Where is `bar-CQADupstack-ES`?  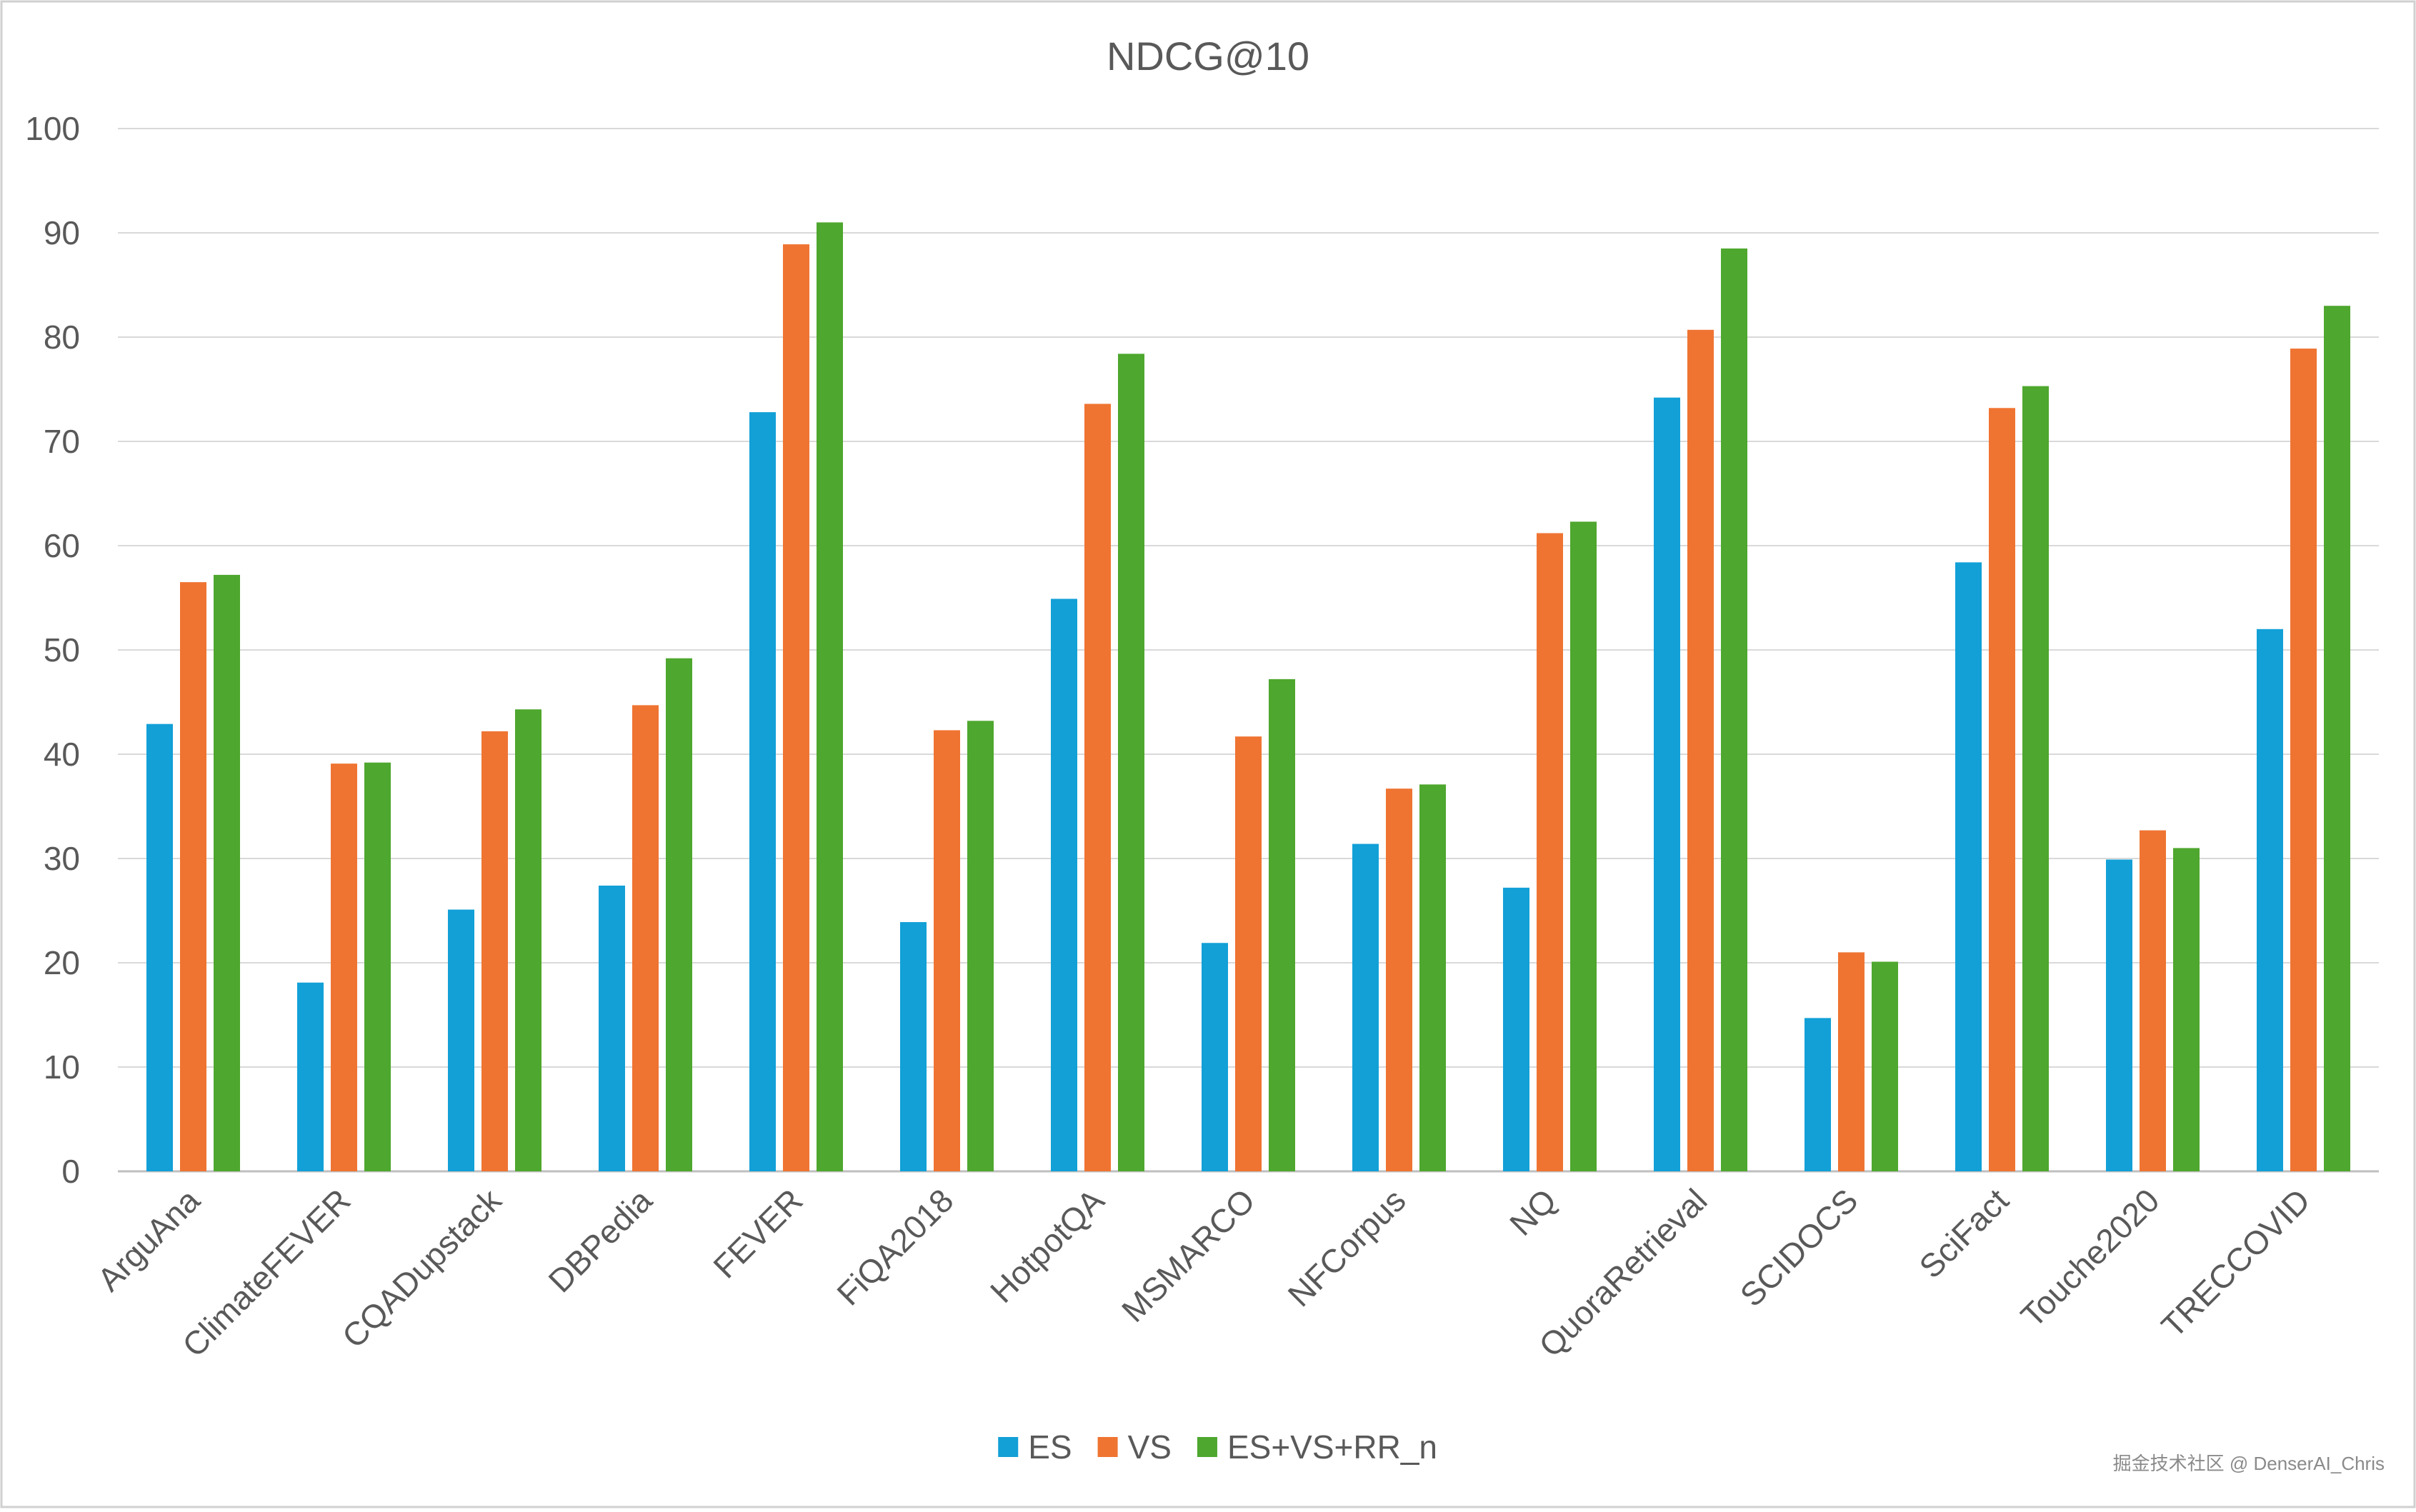
bar-CQADupstack-ES is located at coordinates (461, 1040).